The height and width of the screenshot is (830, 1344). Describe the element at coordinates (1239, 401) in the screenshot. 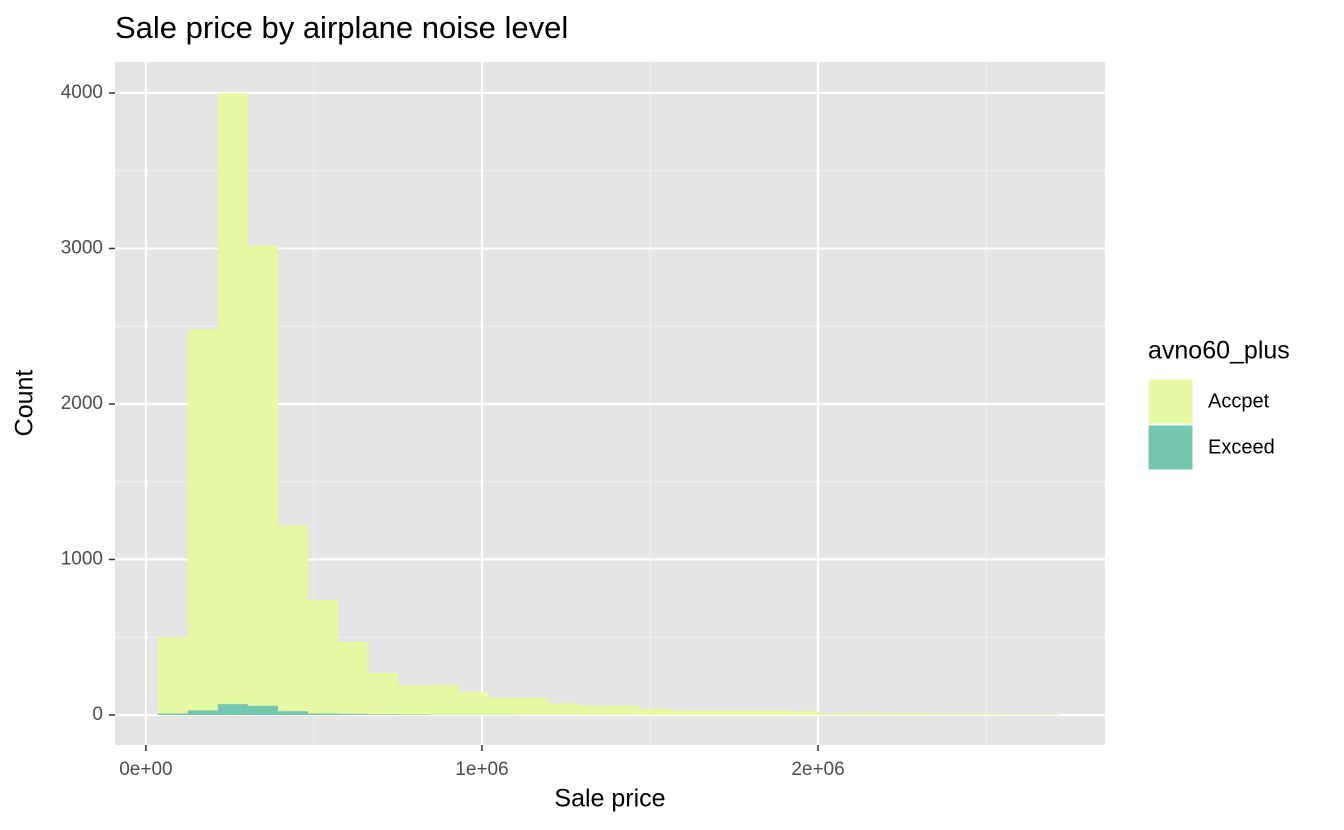

I see `legend-label: Accpet` at that location.